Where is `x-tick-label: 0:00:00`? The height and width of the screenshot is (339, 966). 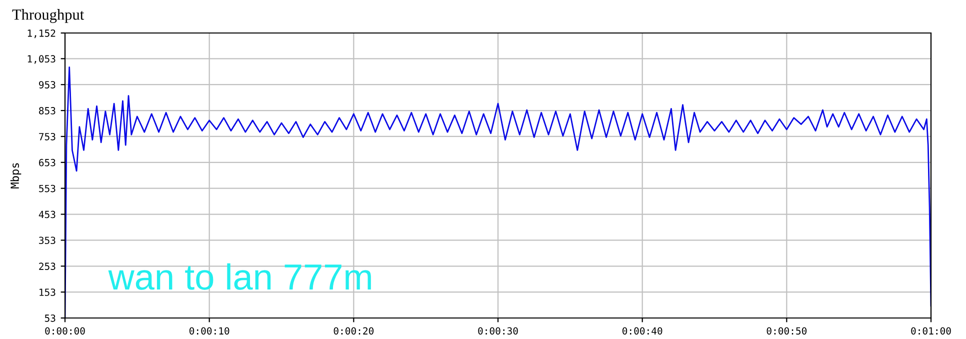
x-tick-label: 0:00:00 is located at coordinates (65, 331).